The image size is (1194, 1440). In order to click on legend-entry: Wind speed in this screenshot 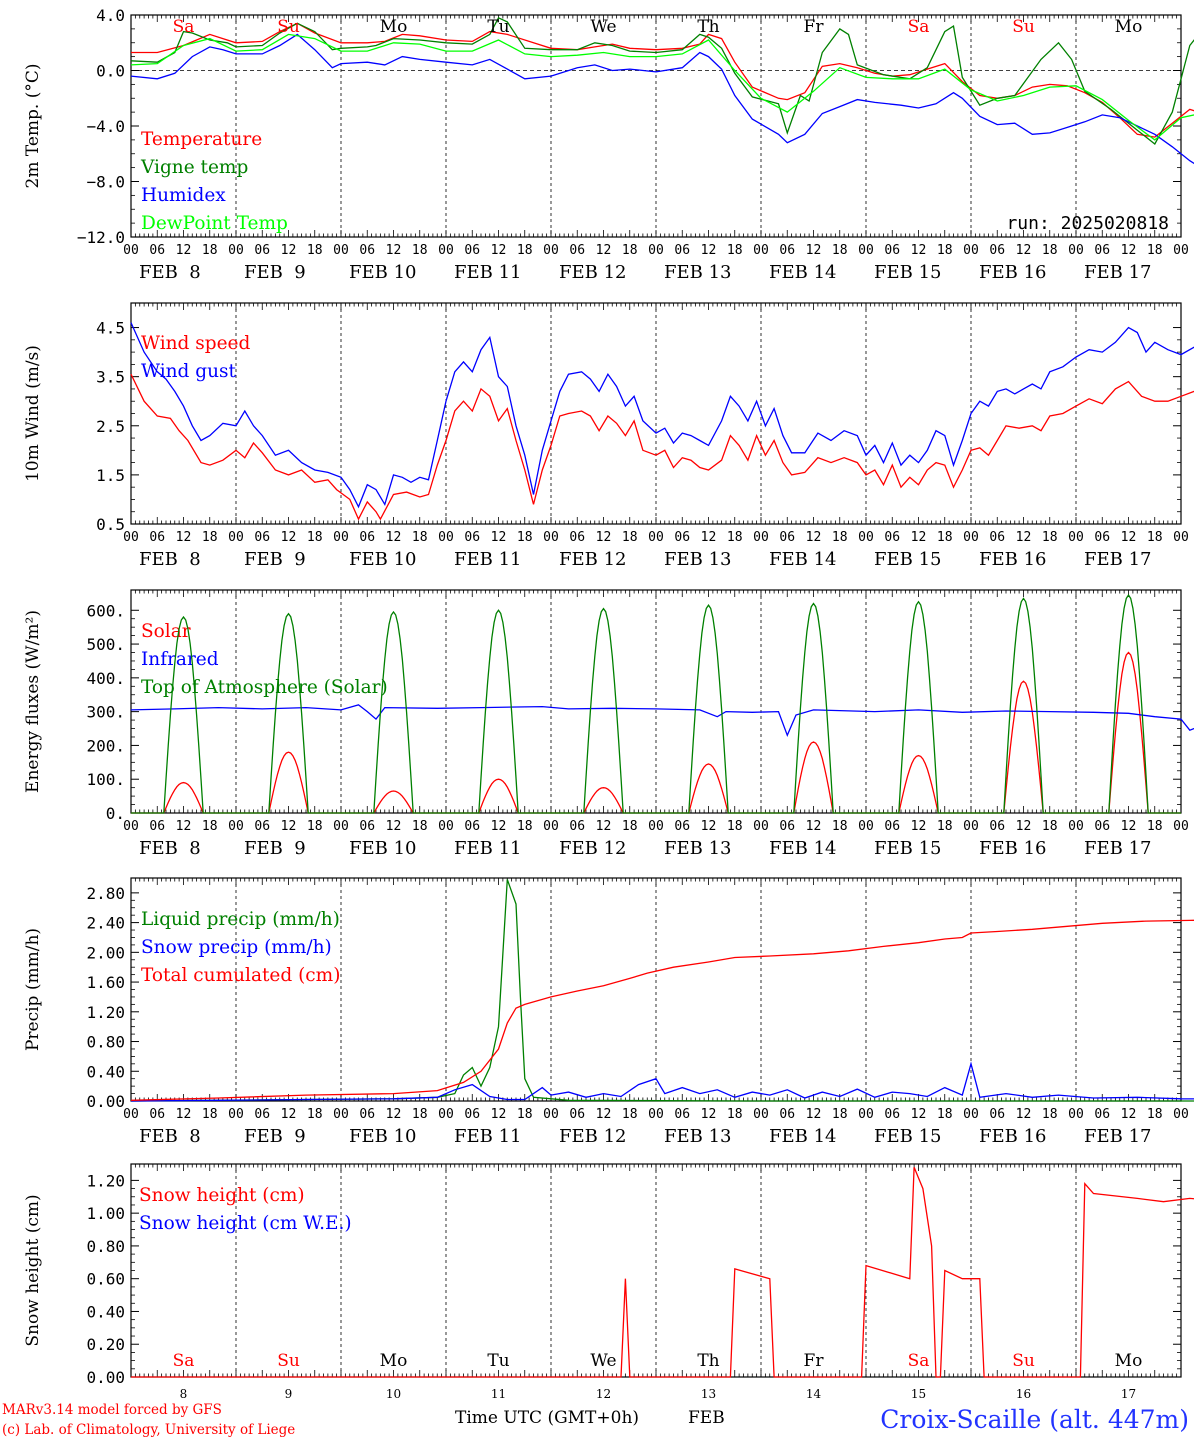, I will do `click(195, 343)`.